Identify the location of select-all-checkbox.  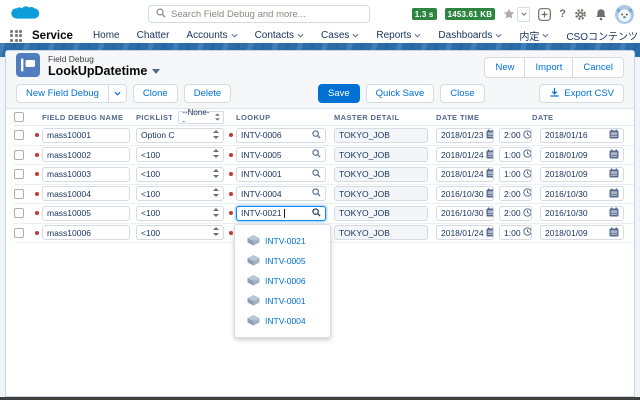
(19, 117).